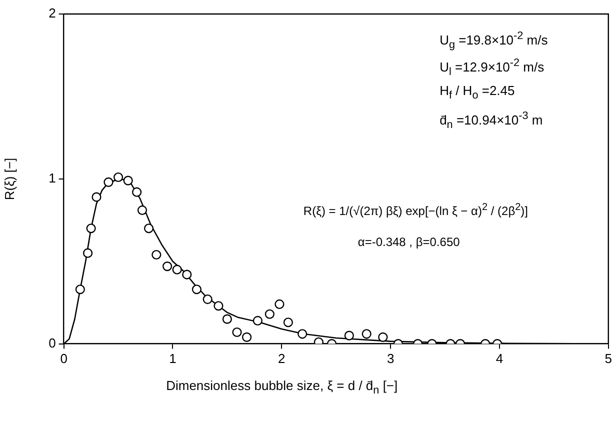 The height and width of the screenshot is (432, 615). Describe the element at coordinates (52, 178) in the screenshot. I see `y-tick-label: 1` at that location.